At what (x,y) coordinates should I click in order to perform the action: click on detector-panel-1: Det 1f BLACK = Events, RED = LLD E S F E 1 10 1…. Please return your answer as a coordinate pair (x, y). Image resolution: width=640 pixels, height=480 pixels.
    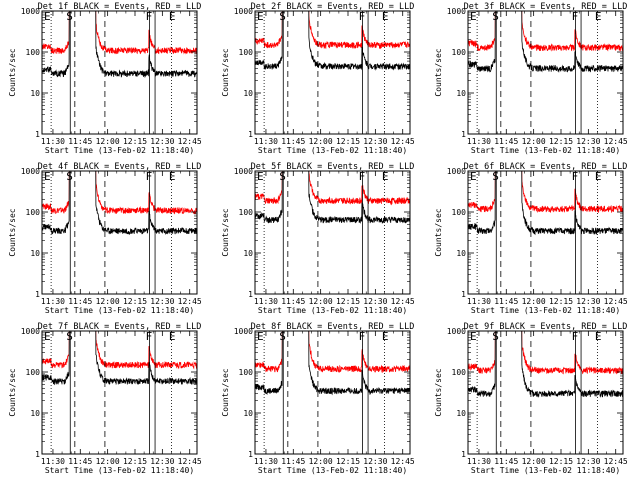
    Looking at the image, I should click on (106, 80).